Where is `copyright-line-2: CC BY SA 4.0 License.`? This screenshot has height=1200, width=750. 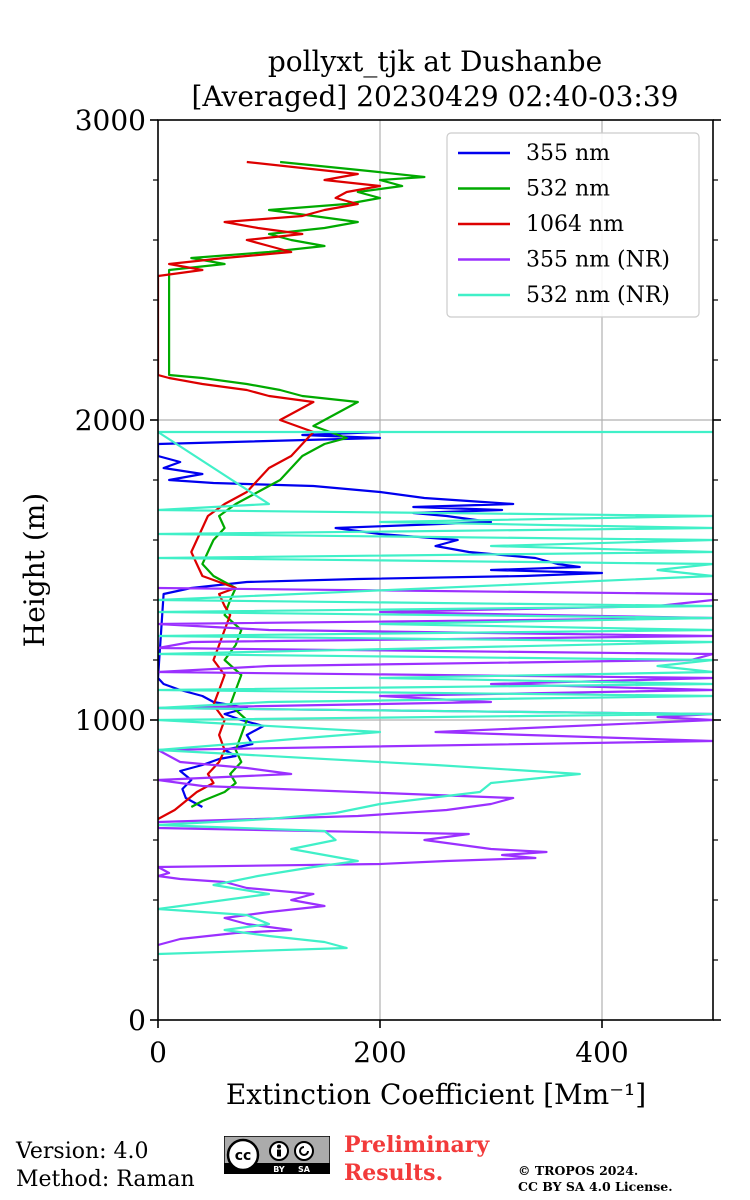
copyright-line-2: CC BY SA 4.0 License. is located at coordinates (595, 1186).